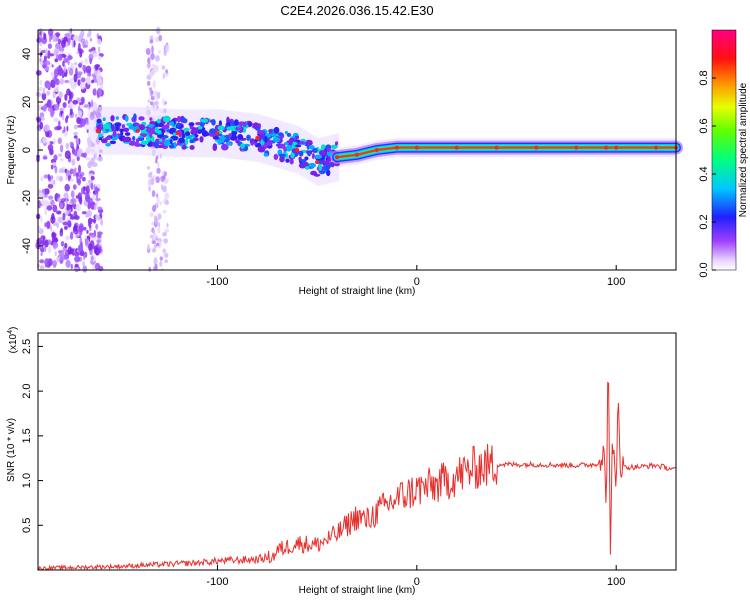  I want to click on colorbar-label: Normalized spectral amplitude, so click(743, 149).